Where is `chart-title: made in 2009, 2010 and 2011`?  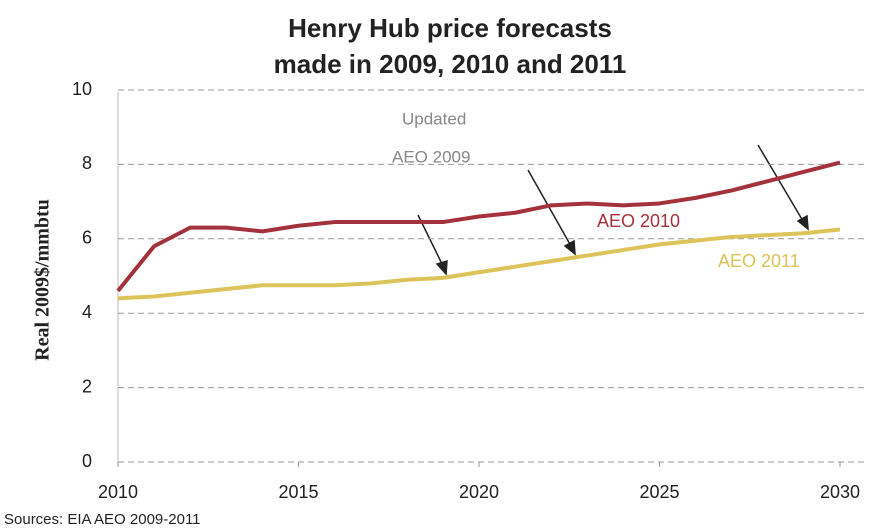
chart-title: made in 2009, 2010 and 2011 is located at coordinates (450, 64).